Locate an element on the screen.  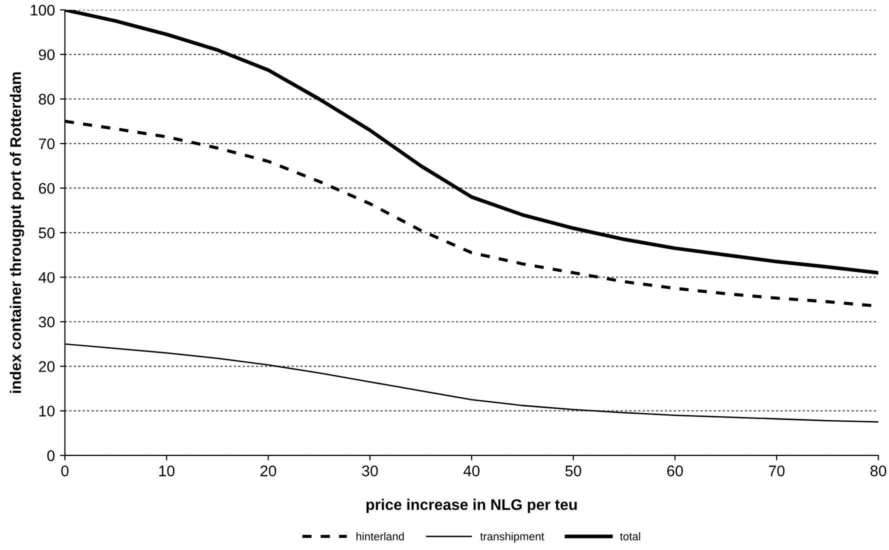
y-tick-label: 80 is located at coordinates (46, 99).